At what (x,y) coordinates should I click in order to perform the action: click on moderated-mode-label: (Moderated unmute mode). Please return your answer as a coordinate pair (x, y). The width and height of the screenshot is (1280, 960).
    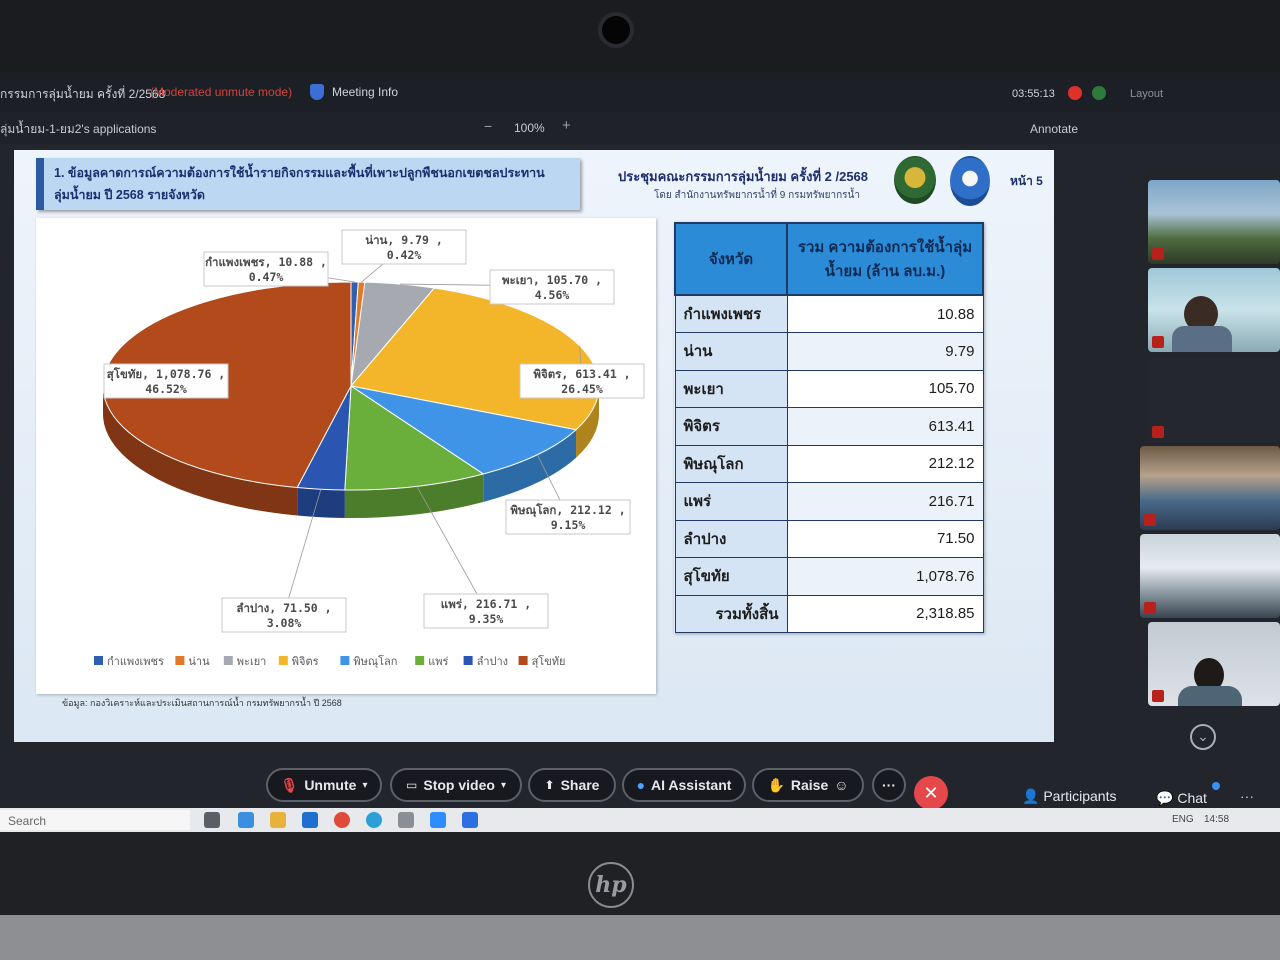
    Looking at the image, I should click on (221, 92).